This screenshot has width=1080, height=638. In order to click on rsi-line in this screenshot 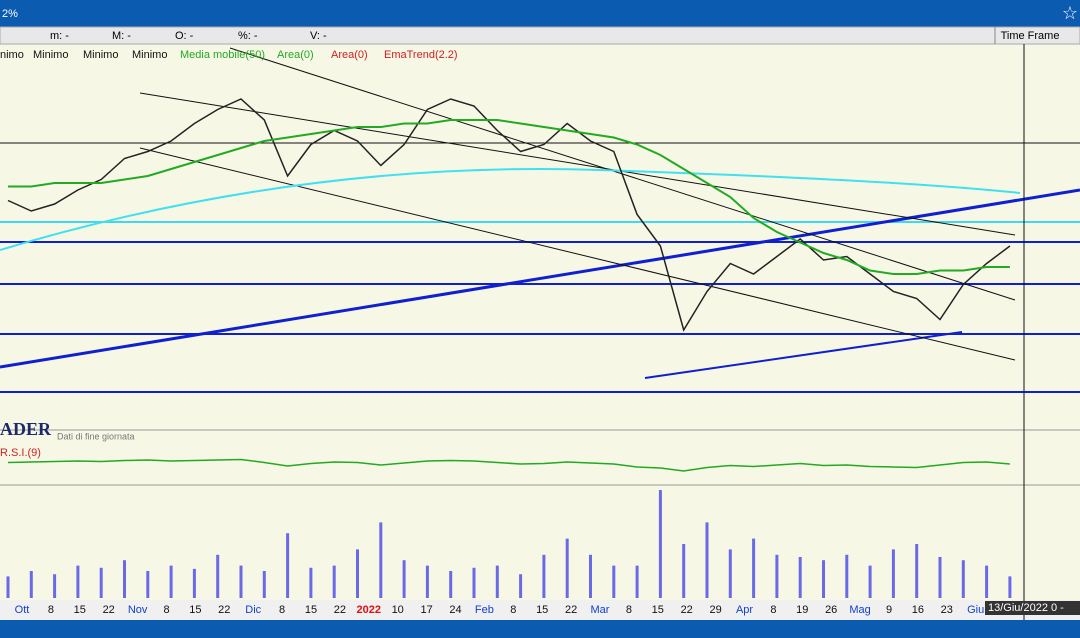, I will do `click(508, 465)`.